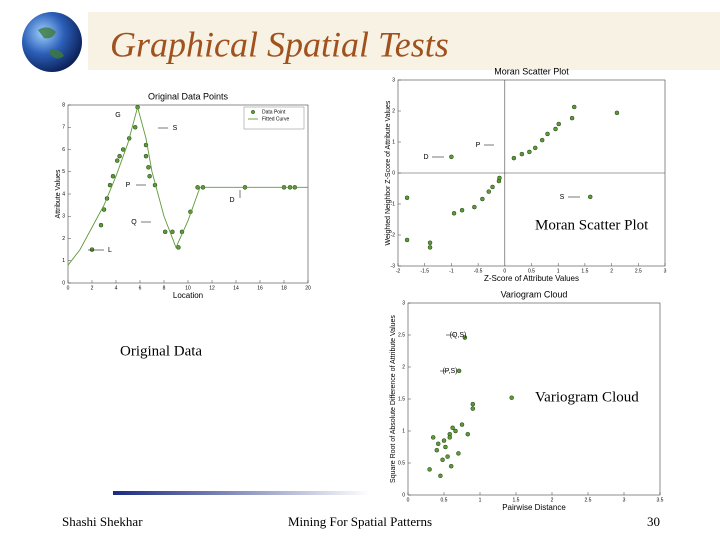  What do you see at coordinates (401, 399) in the screenshot?
I see `y-tick-label: 1.5` at bounding box center [401, 399].